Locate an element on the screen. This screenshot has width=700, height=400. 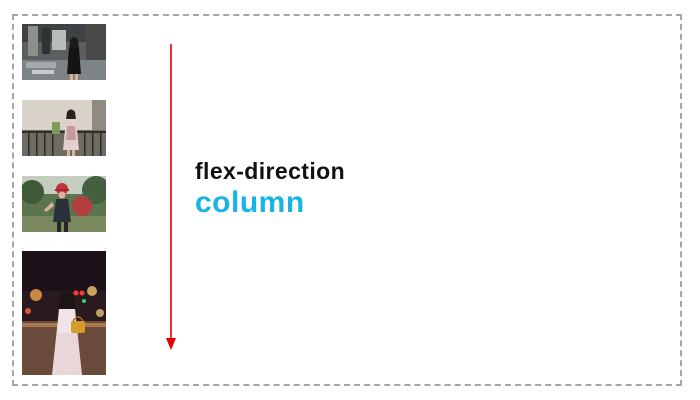
label-group: flex-direction column is located at coordinates (345, 188).